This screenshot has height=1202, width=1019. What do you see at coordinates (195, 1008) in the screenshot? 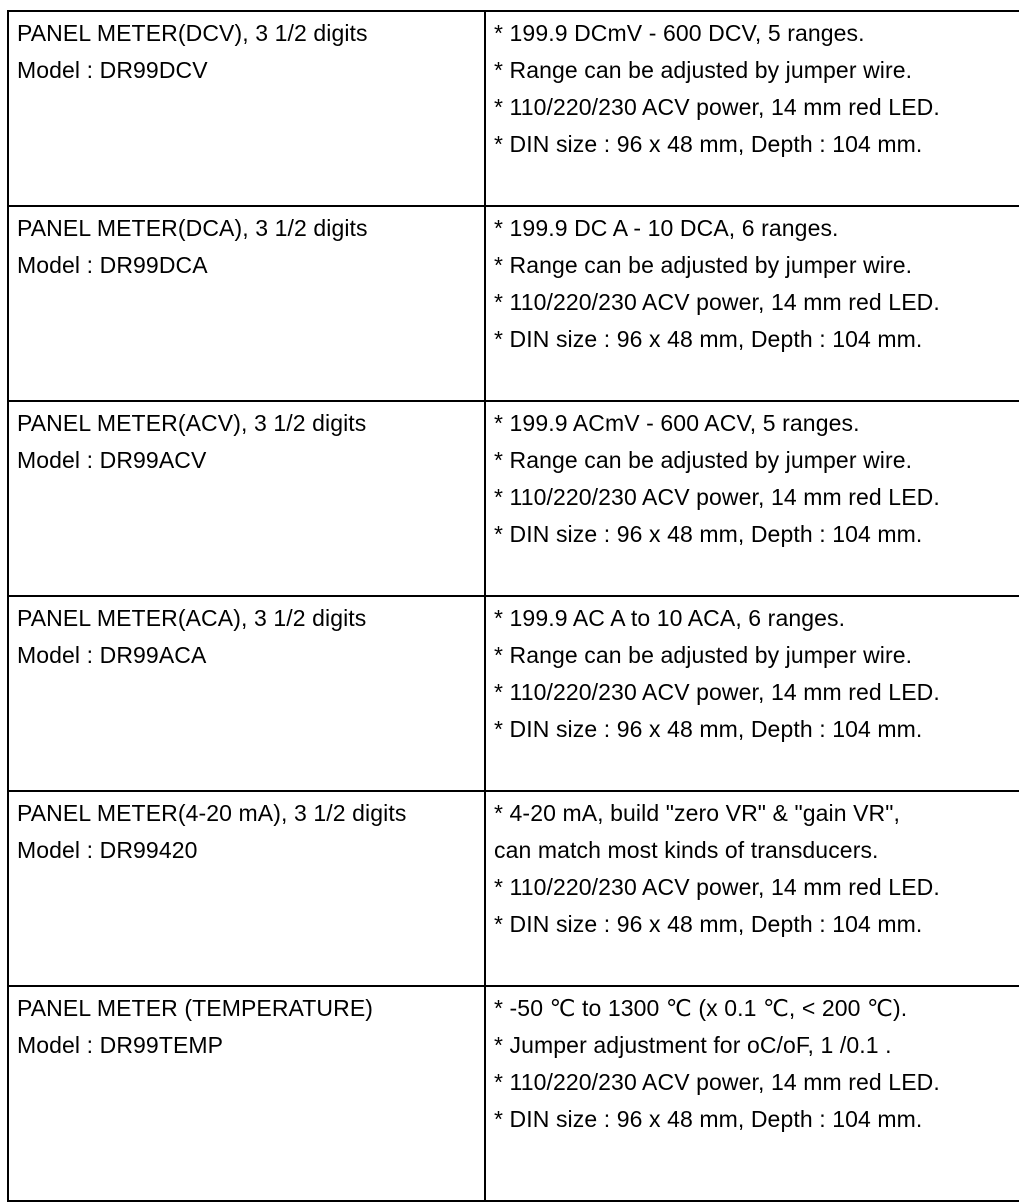
I see `product-name: PANEL METER (TEMPERATURE)` at bounding box center [195, 1008].